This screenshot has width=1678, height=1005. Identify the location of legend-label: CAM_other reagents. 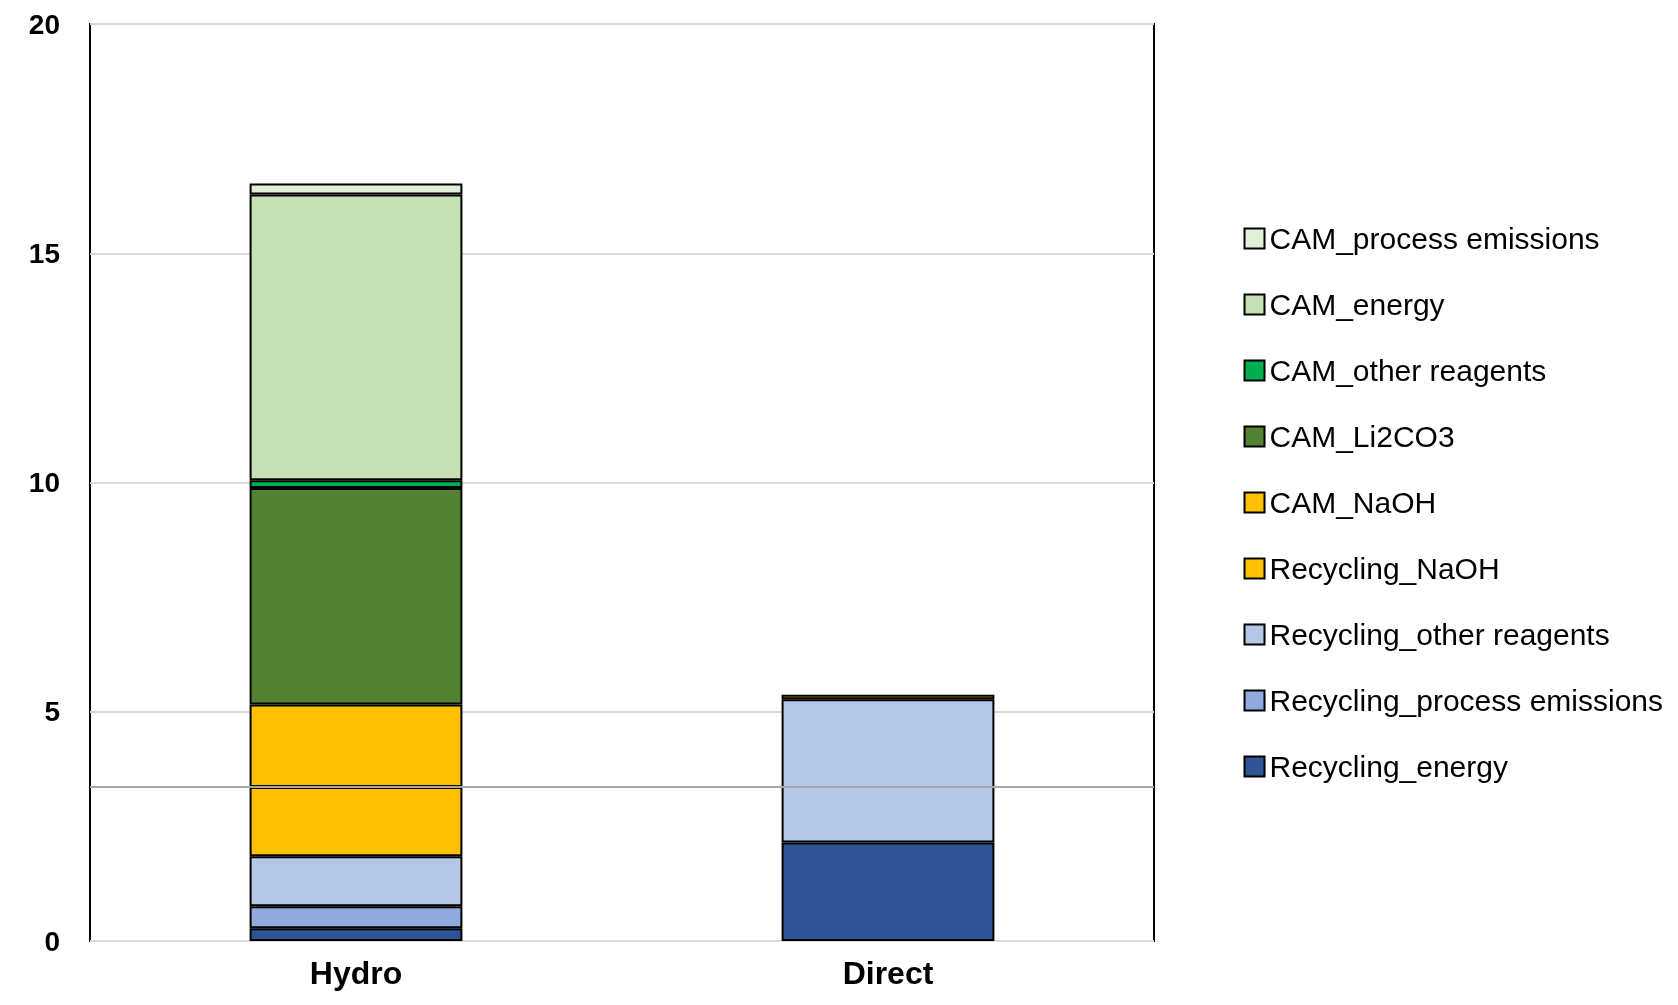
(1408, 370).